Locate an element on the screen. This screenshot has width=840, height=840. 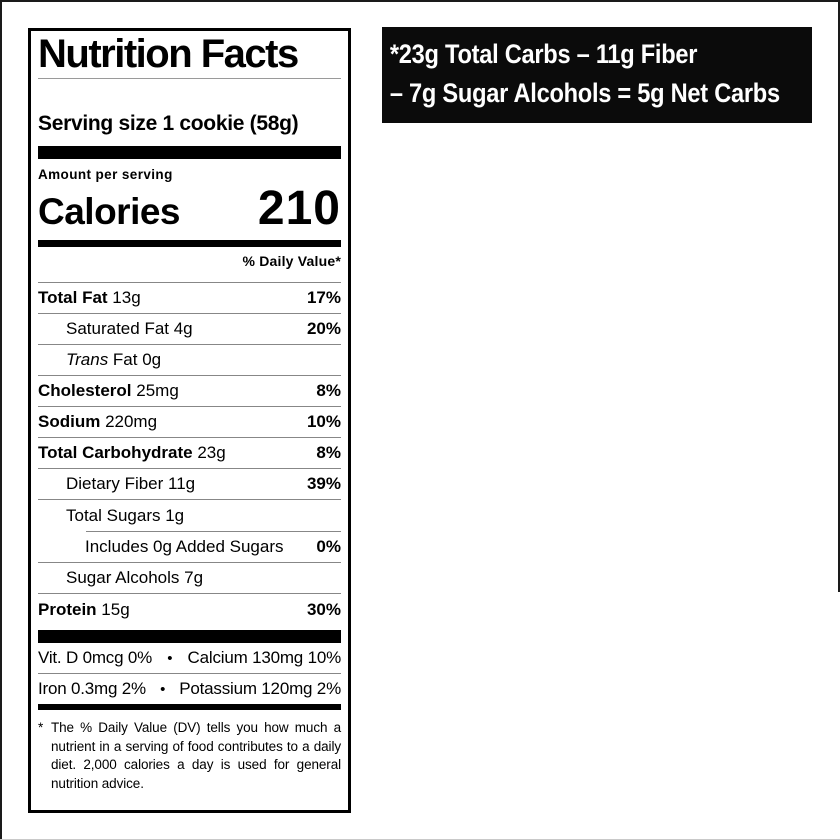
serving-size-line: Serving size 1 cookie (58g) is located at coordinates (168, 123).